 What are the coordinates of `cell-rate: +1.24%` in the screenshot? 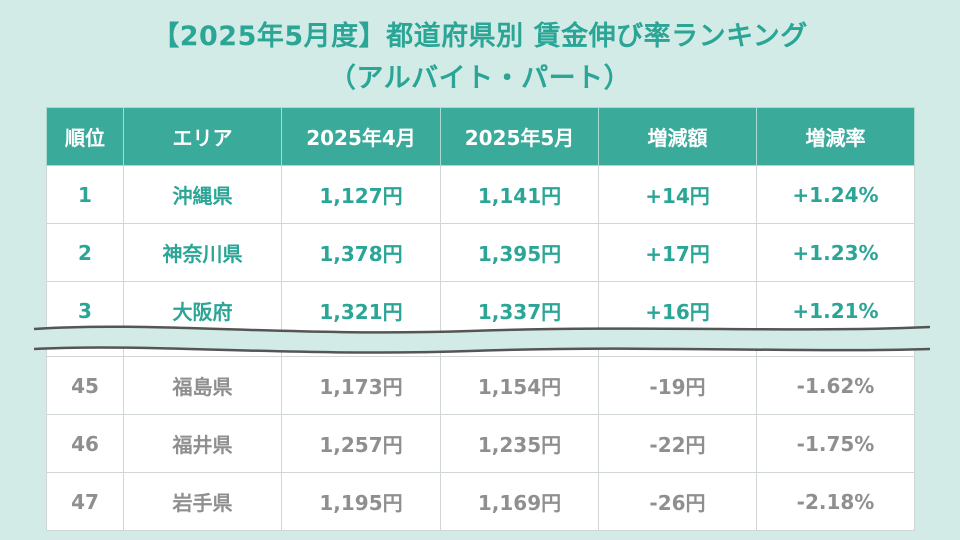 It's located at (835, 194).